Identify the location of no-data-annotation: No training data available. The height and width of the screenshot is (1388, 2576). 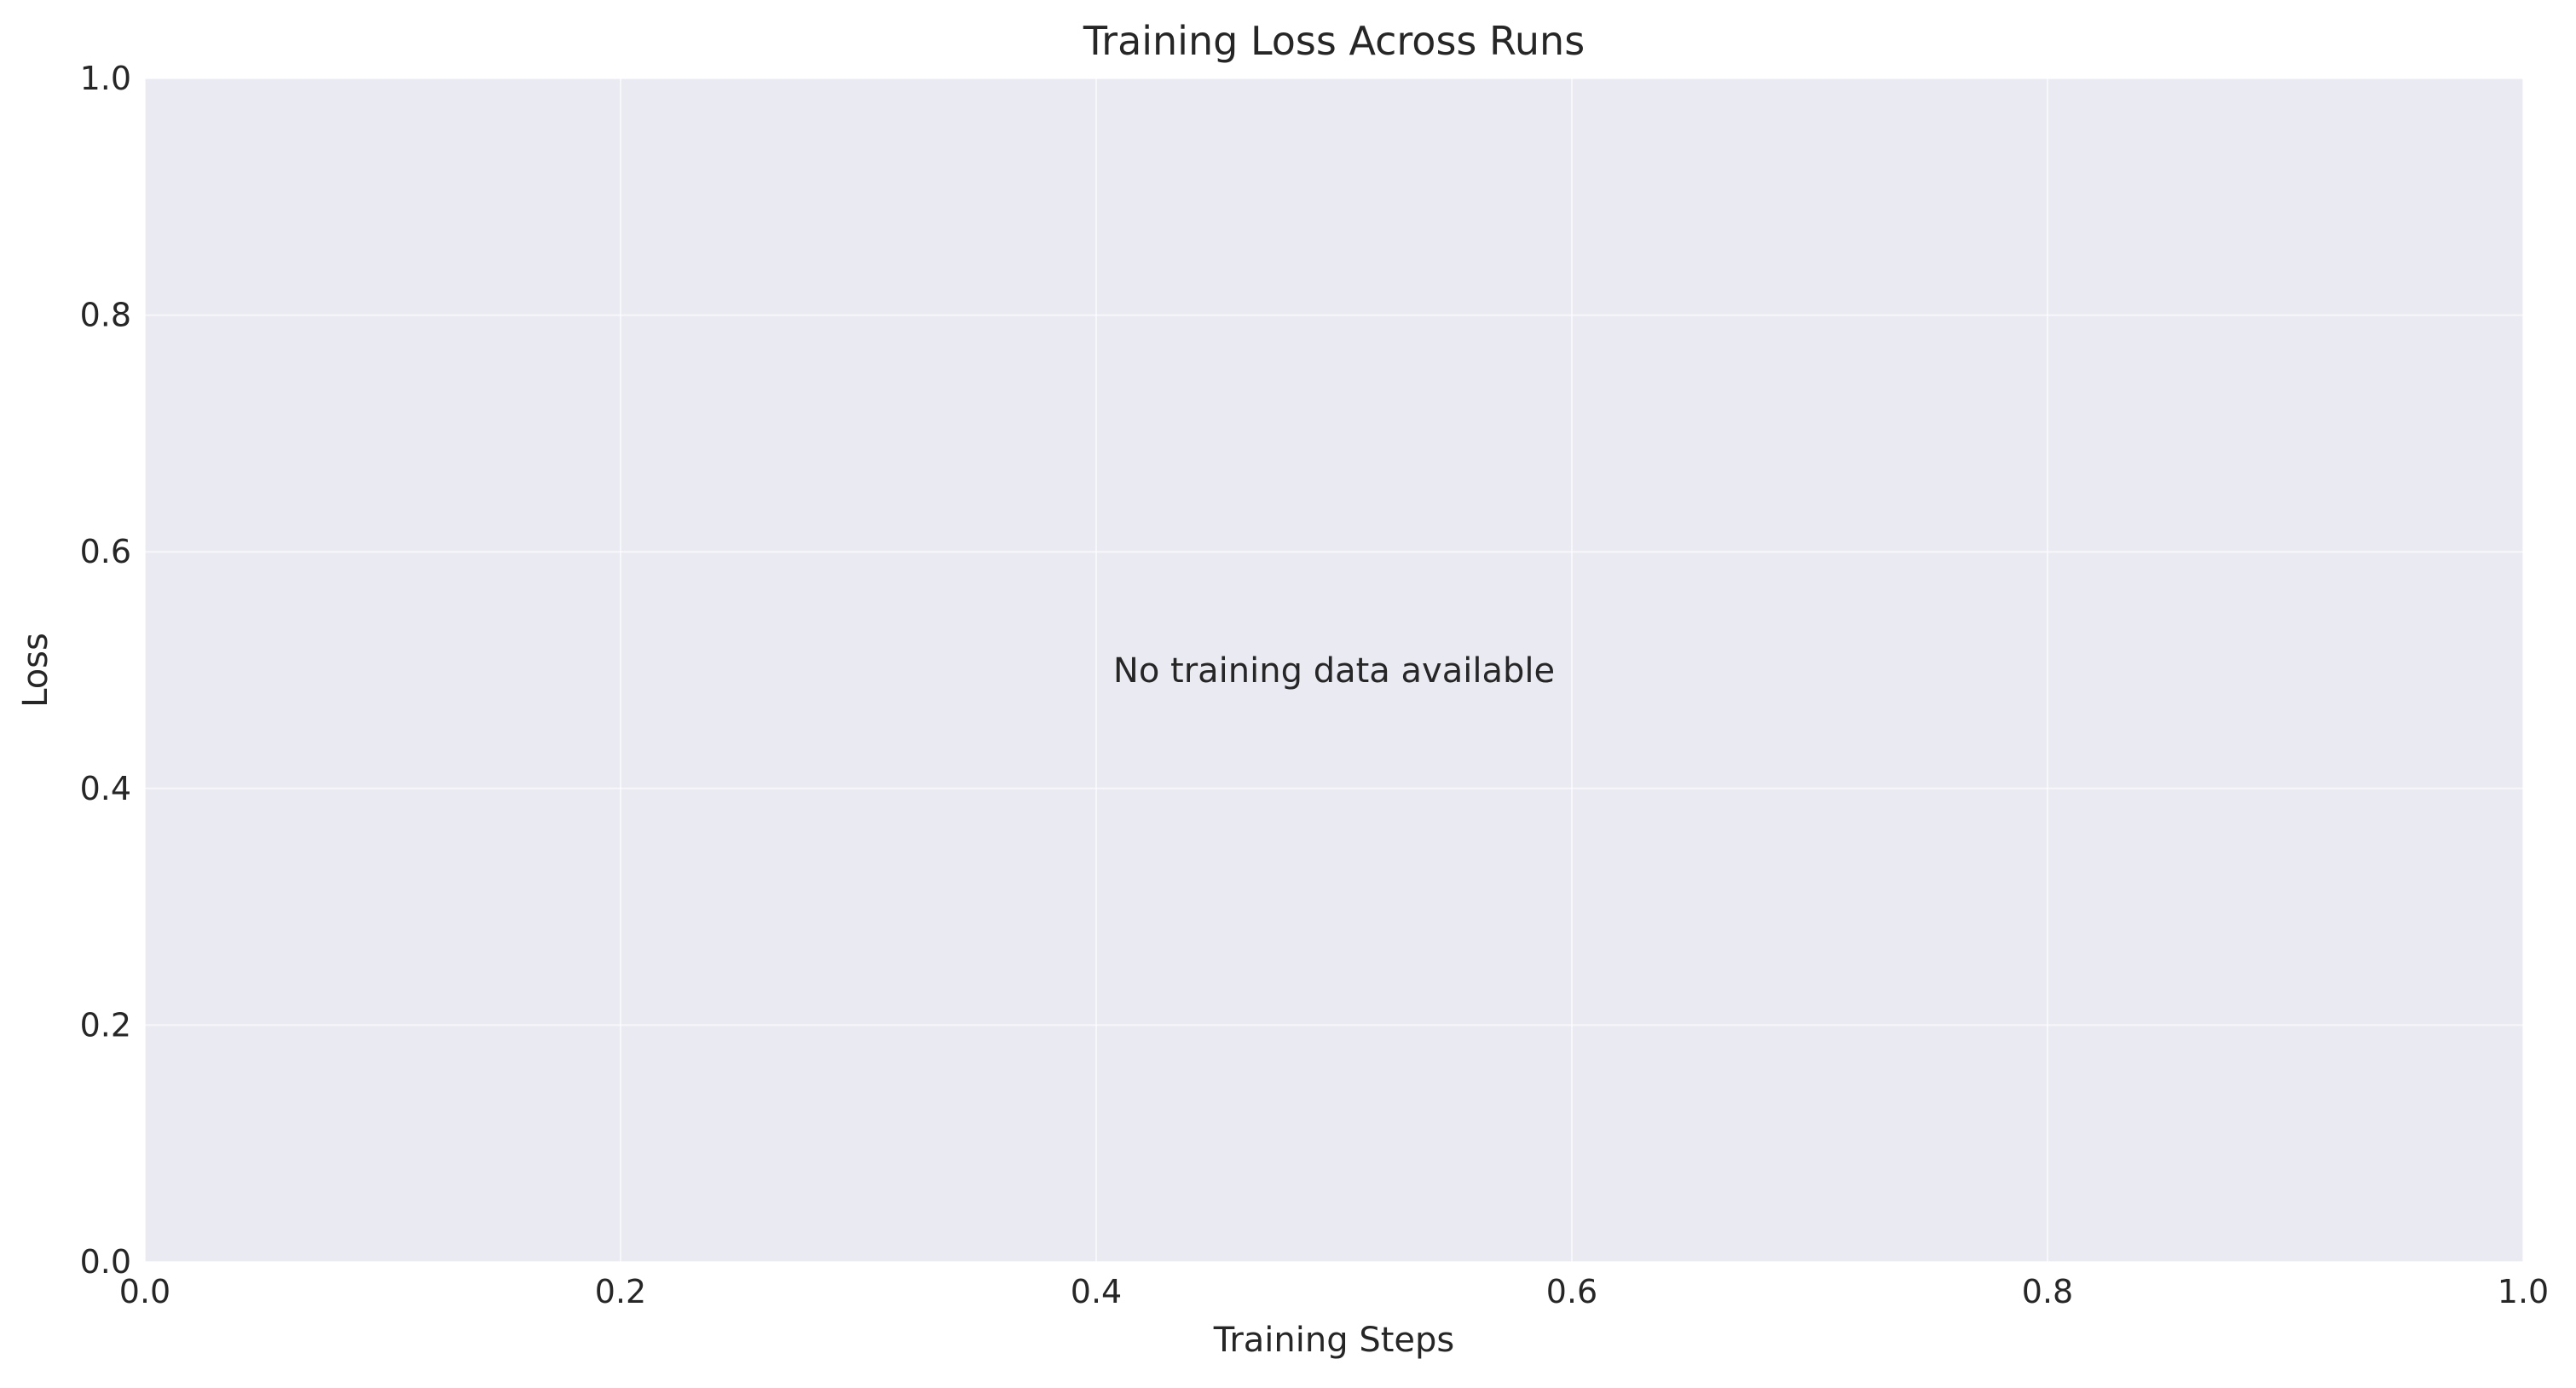
(1334, 671).